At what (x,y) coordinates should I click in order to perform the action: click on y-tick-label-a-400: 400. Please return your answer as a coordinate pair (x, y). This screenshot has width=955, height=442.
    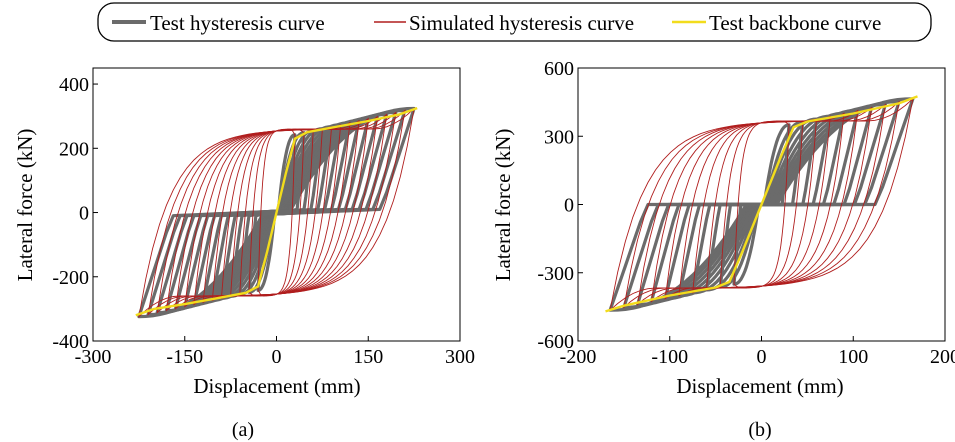
    Looking at the image, I should click on (74, 85).